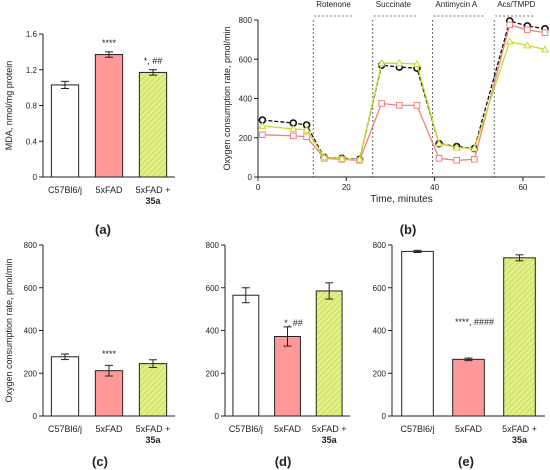  I want to click on panel-c-x-tick-label: 5xFAD, so click(109, 429).